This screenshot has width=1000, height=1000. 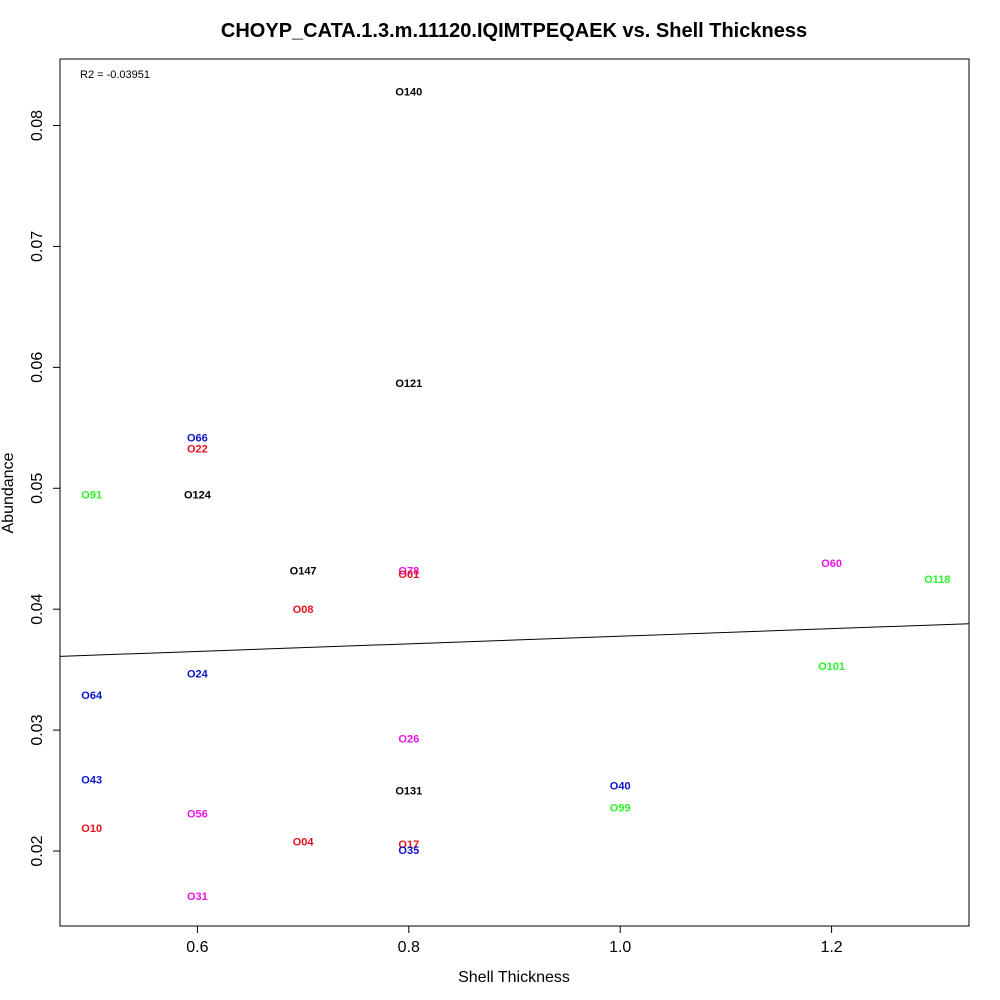 I want to click on y-axis: 0.02 0.03 0.04 0.05 0.06 0.07 0.08, so click(x=44, y=488).